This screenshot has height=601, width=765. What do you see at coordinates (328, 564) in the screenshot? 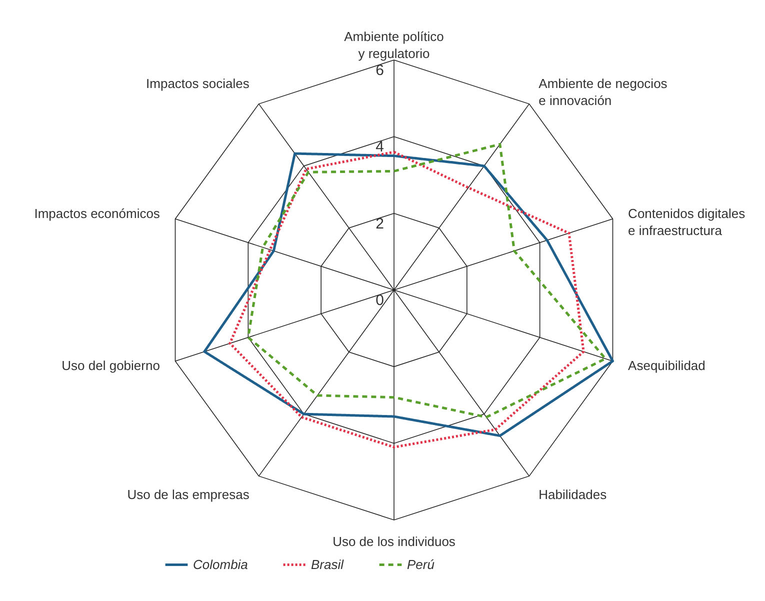
I see `legend-label: Brasil` at bounding box center [328, 564].